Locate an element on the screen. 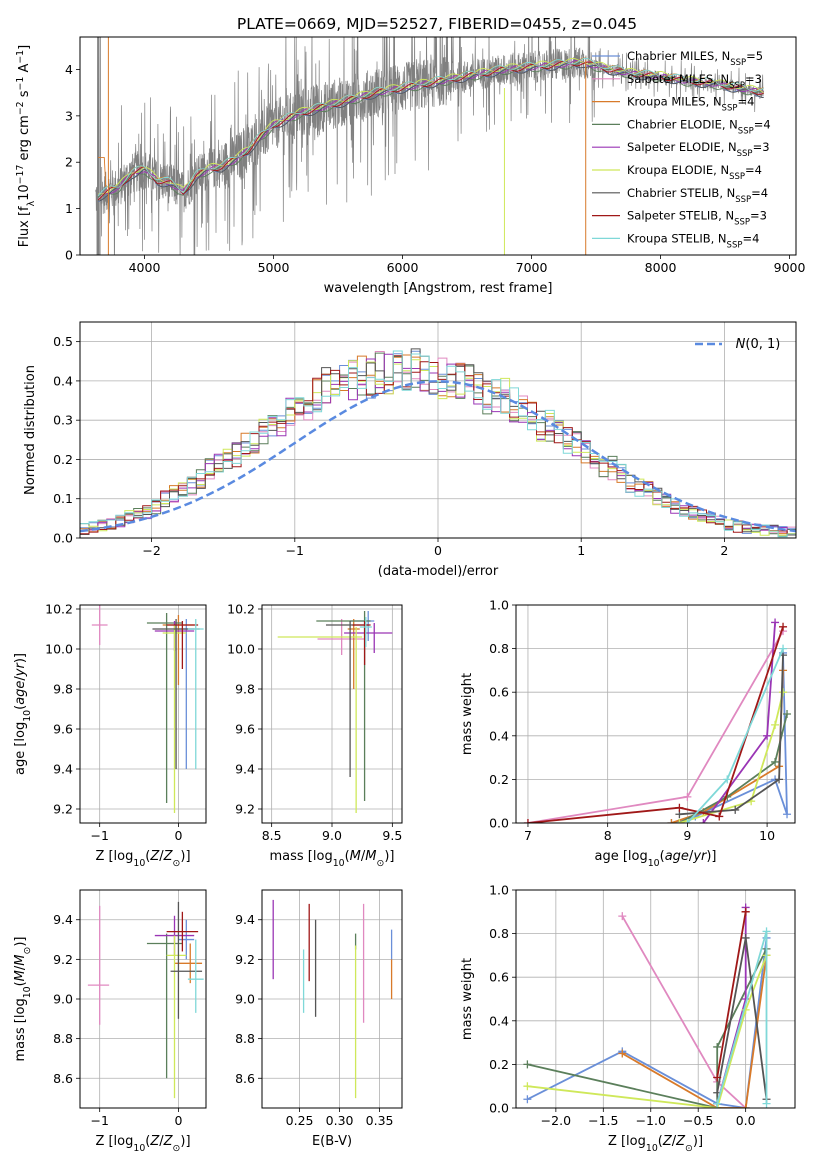  label-part: Kroupa ELODIE, N is located at coordinates (678, 170).